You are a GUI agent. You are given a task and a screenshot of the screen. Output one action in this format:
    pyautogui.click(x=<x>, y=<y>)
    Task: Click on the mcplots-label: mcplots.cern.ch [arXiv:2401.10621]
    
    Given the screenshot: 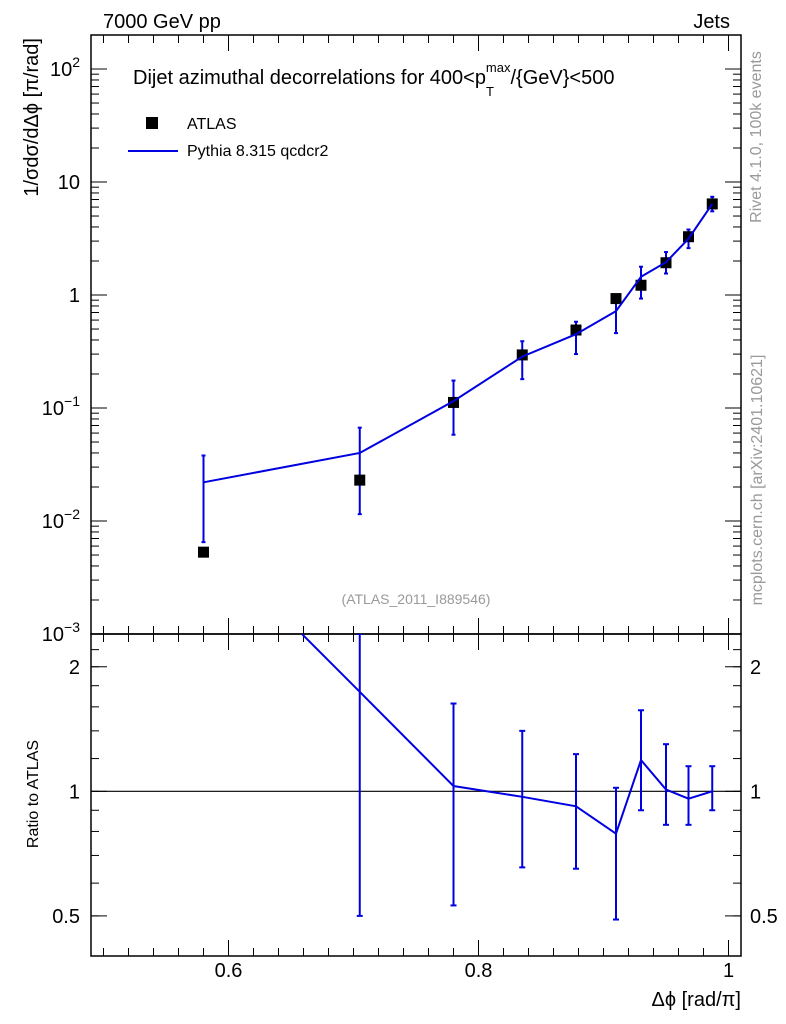 What is the action you would take?
    pyautogui.click(x=757, y=480)
    